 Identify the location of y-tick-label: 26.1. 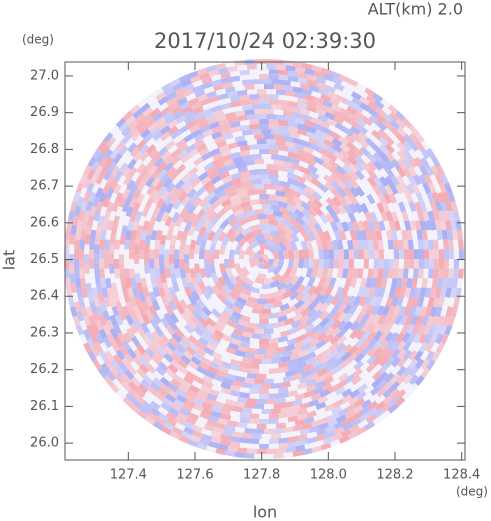
(44, 406).